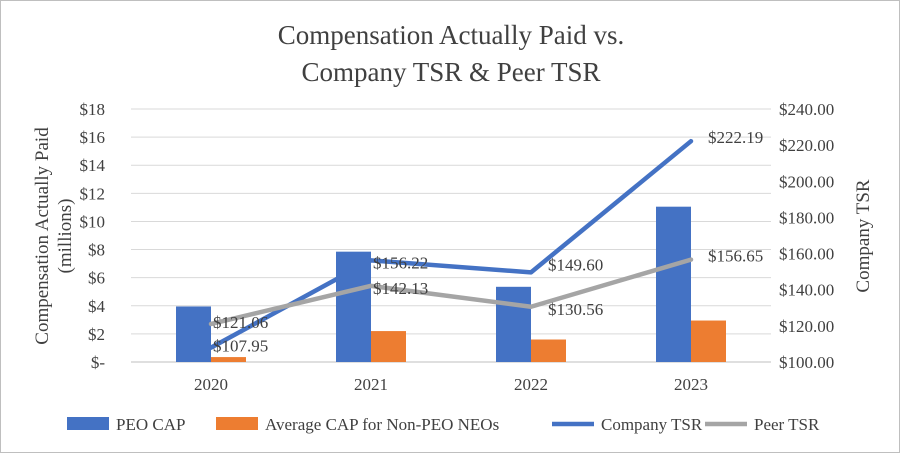  Describe the element at coordinates (96, 334) in the screenshot. I see `left-tick-label: $2` at that location.